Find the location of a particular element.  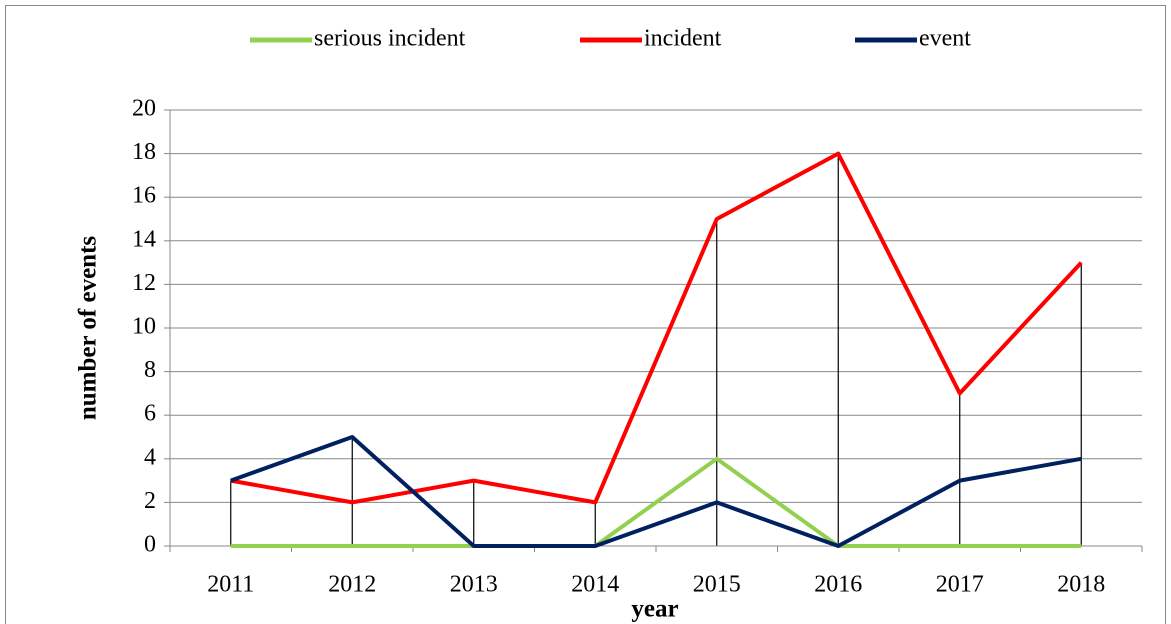

y-tick-label: 16 is located at coordinates (144, 196).